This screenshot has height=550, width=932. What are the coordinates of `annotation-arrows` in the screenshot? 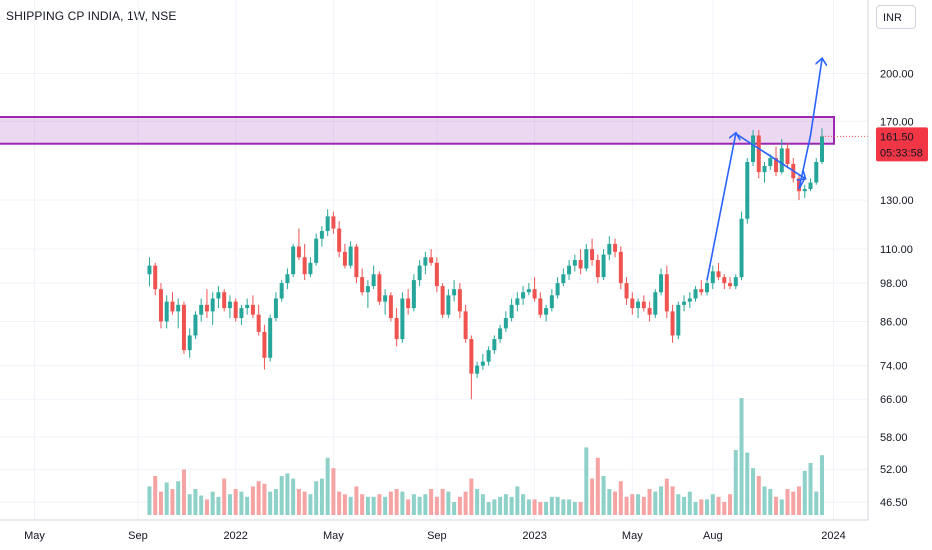 It's located at (764, 170).